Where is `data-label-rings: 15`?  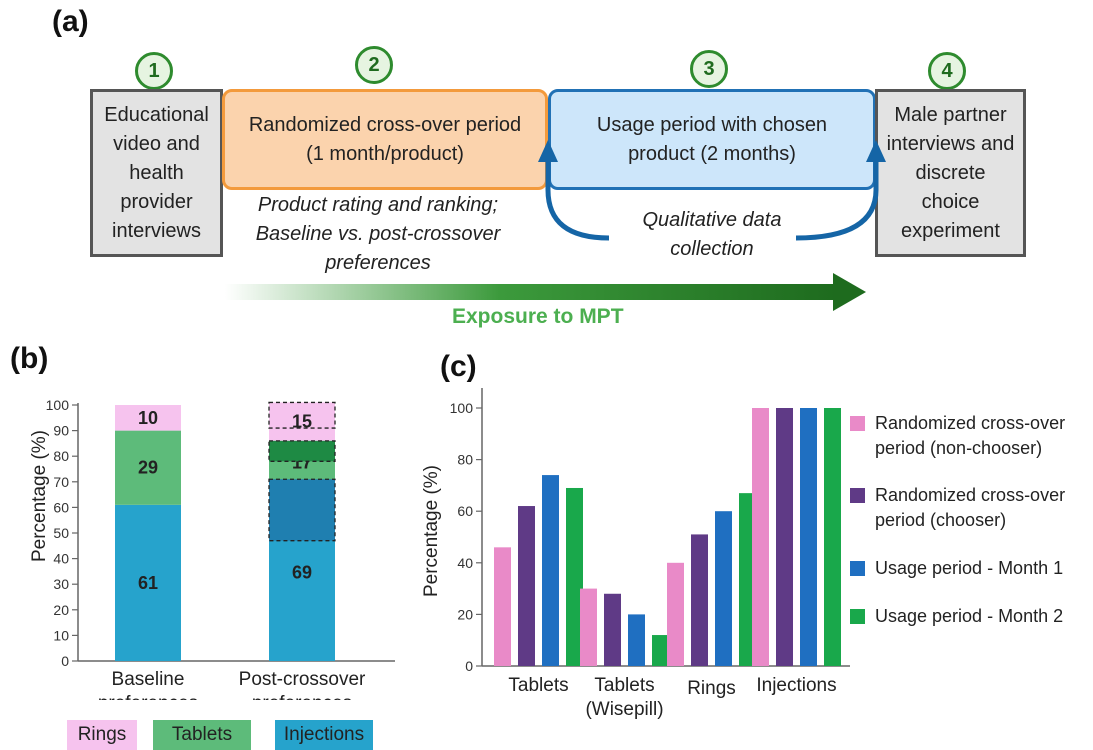 data-label-rings: 15 is located at coordinates (302, 422).